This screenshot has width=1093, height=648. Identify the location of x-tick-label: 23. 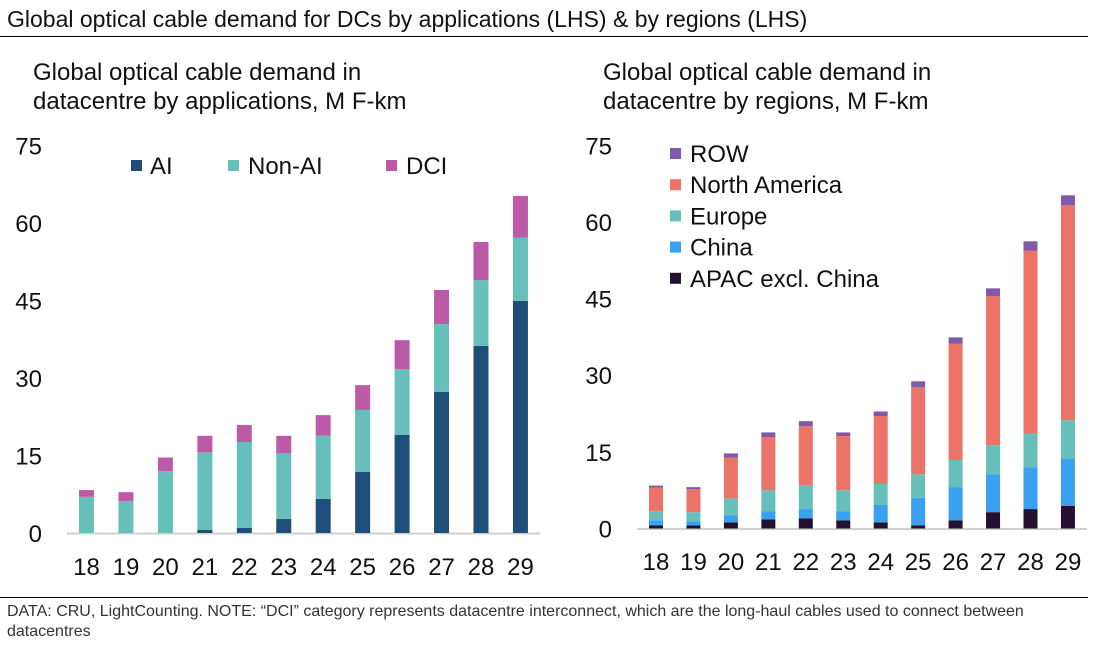
(283, 567).